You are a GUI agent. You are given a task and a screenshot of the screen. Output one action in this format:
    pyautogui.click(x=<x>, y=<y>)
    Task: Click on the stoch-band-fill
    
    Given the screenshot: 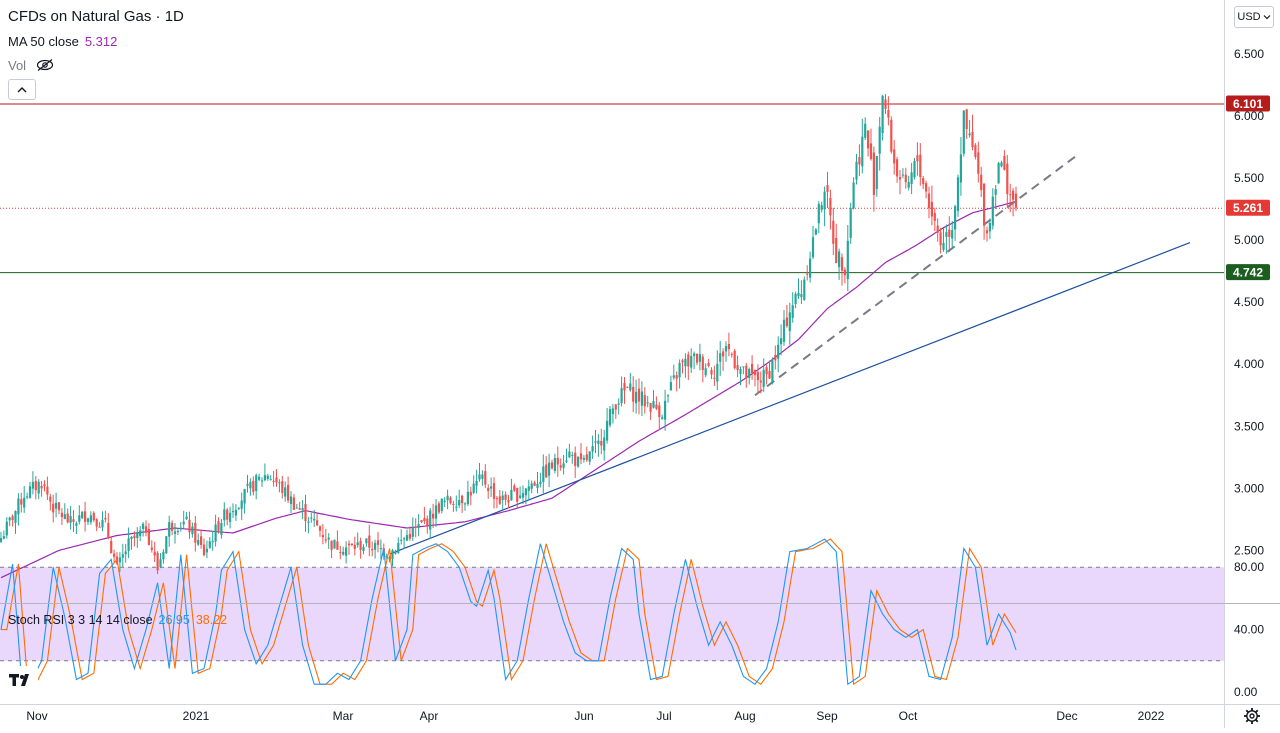 What is the action you would take?
    pyautogui.click(x=612, y=614)
    